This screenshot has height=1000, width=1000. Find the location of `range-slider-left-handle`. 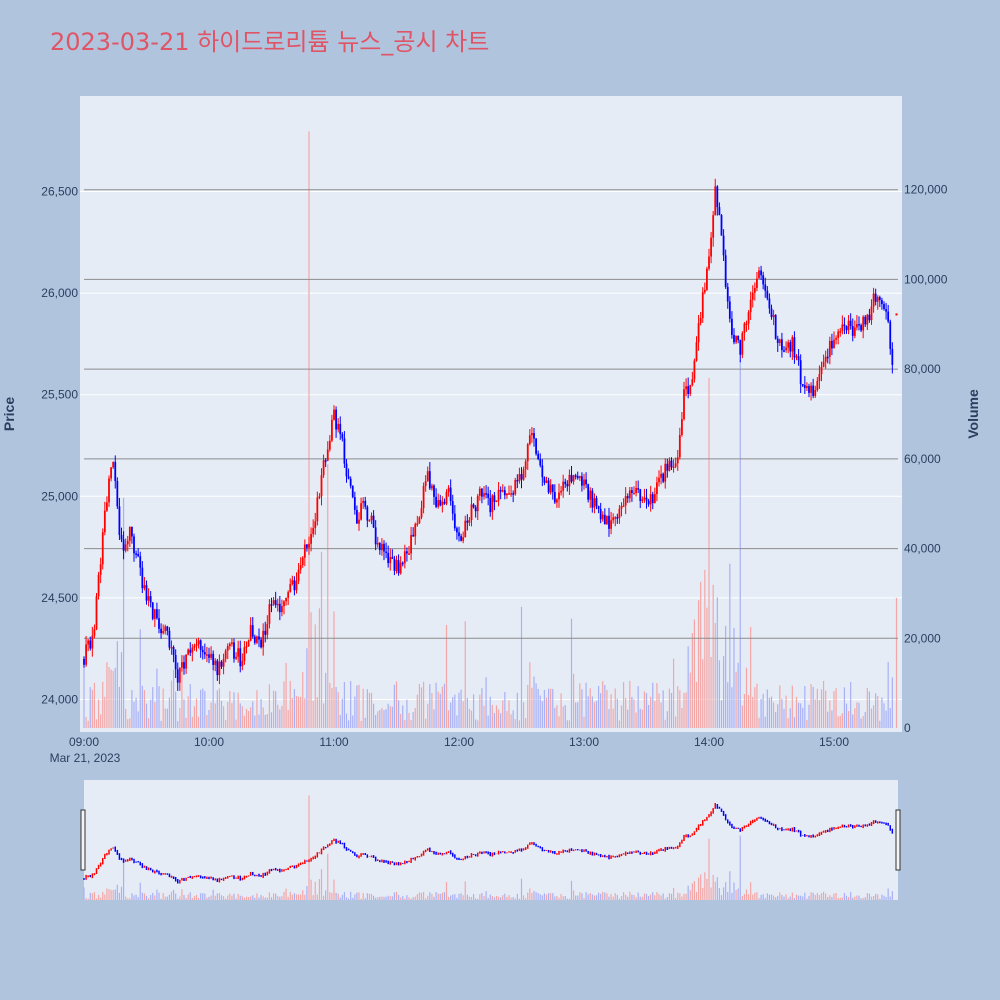

range-slider-left-handle is located at coordinates (83, 840).